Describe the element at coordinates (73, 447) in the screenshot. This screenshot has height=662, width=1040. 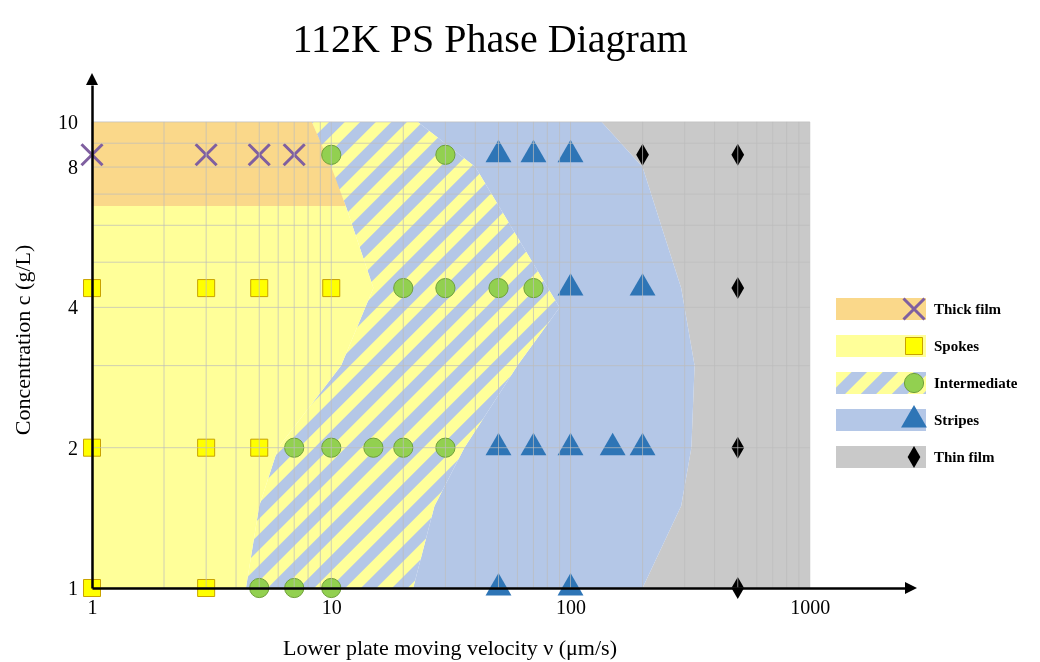
I see `y-tick-label: 2` at that location.